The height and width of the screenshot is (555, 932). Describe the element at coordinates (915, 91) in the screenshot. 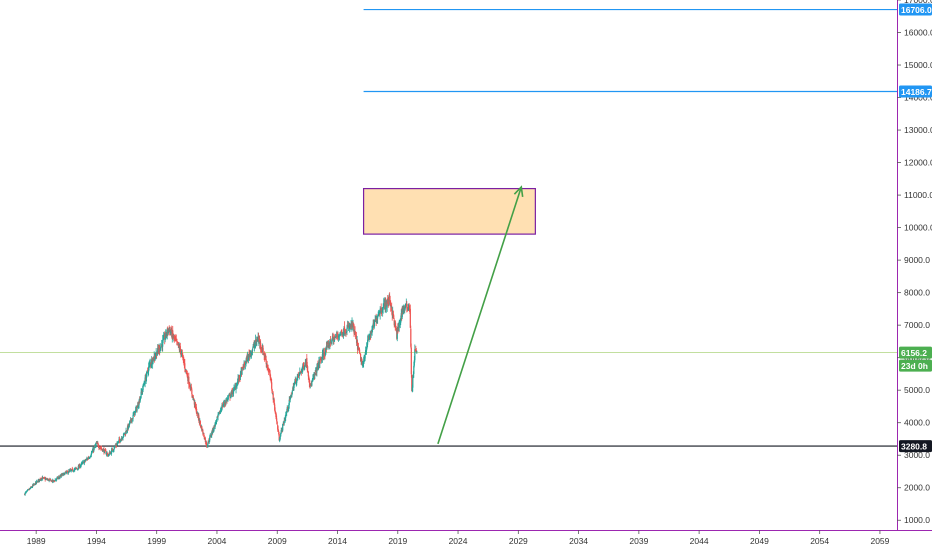

I see `price-label-14186.7: 14186.7` at that location.